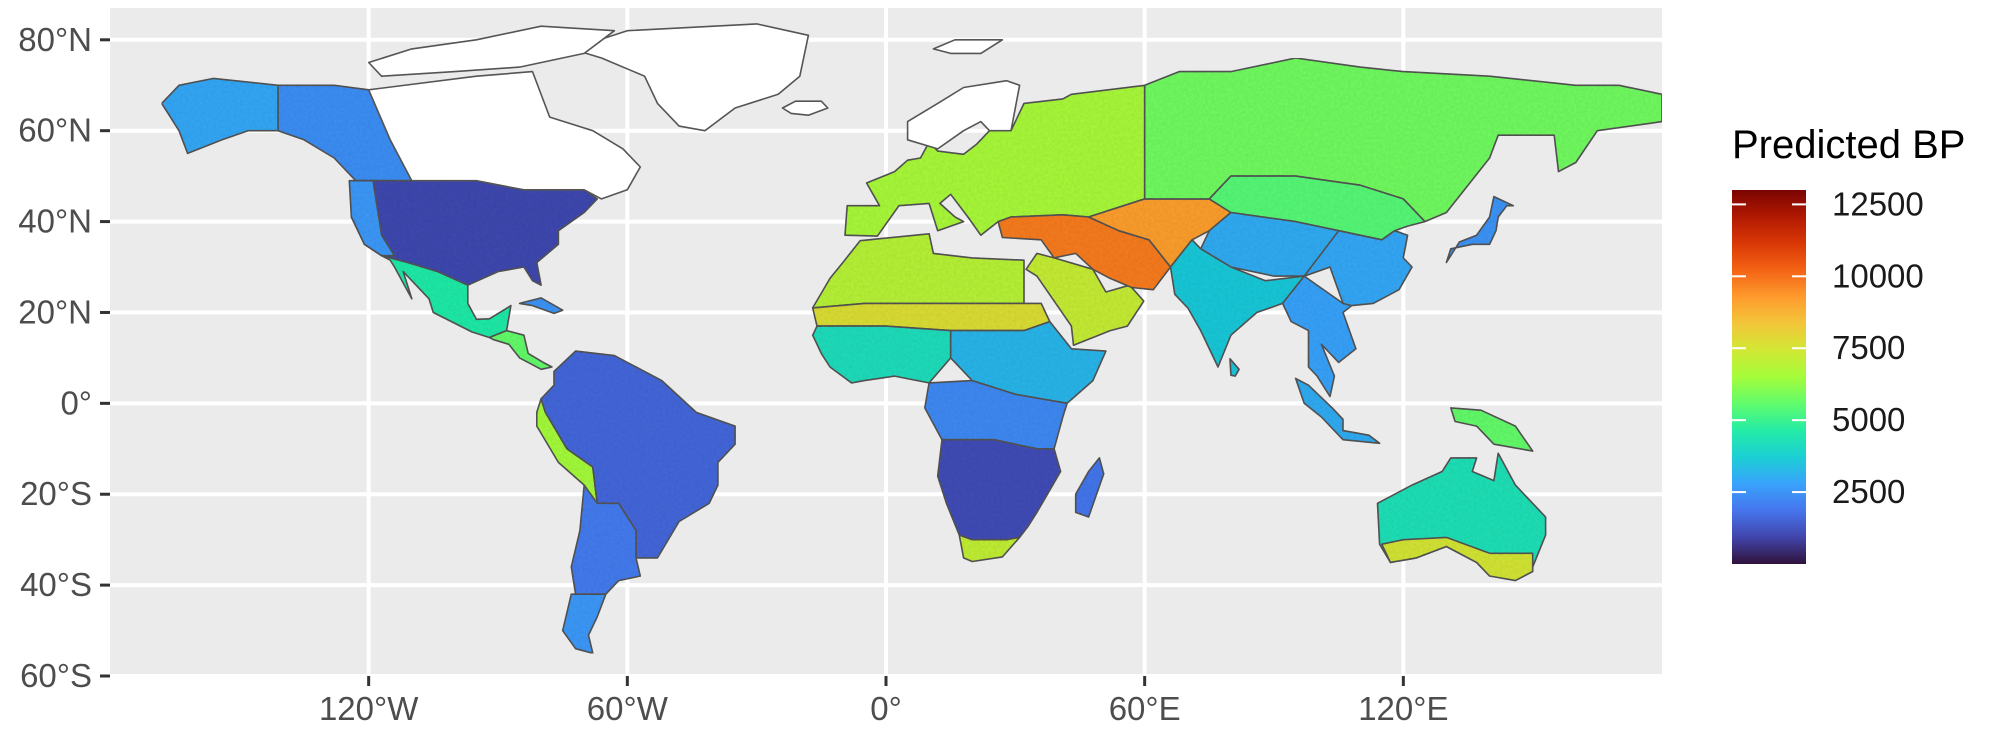  What do you see at coordinates (1769, 377) in the screenshot?
I see `colorbar` at bounding box center [1769, 377].